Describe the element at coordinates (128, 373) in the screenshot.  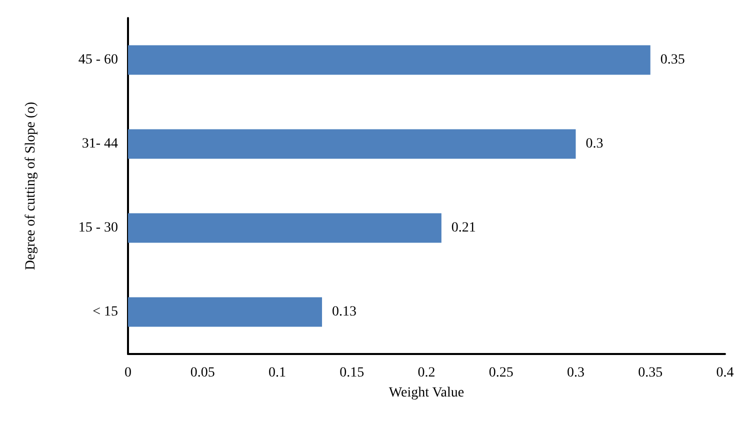
I see `x-tick-label: 0` at that location.